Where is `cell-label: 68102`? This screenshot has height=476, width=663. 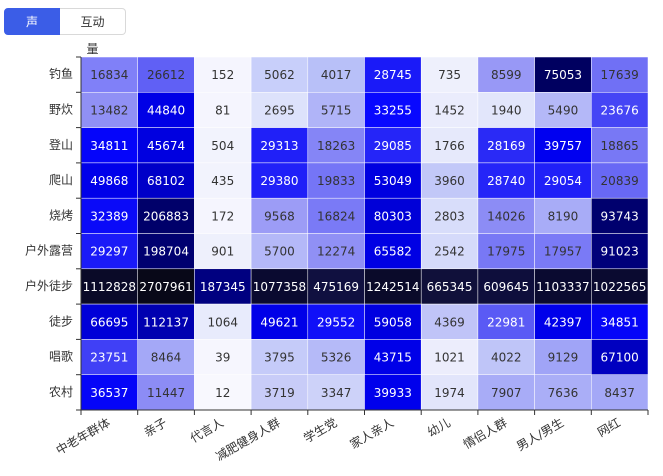 cell-label: 68102 is located at coordinates (166, 181).